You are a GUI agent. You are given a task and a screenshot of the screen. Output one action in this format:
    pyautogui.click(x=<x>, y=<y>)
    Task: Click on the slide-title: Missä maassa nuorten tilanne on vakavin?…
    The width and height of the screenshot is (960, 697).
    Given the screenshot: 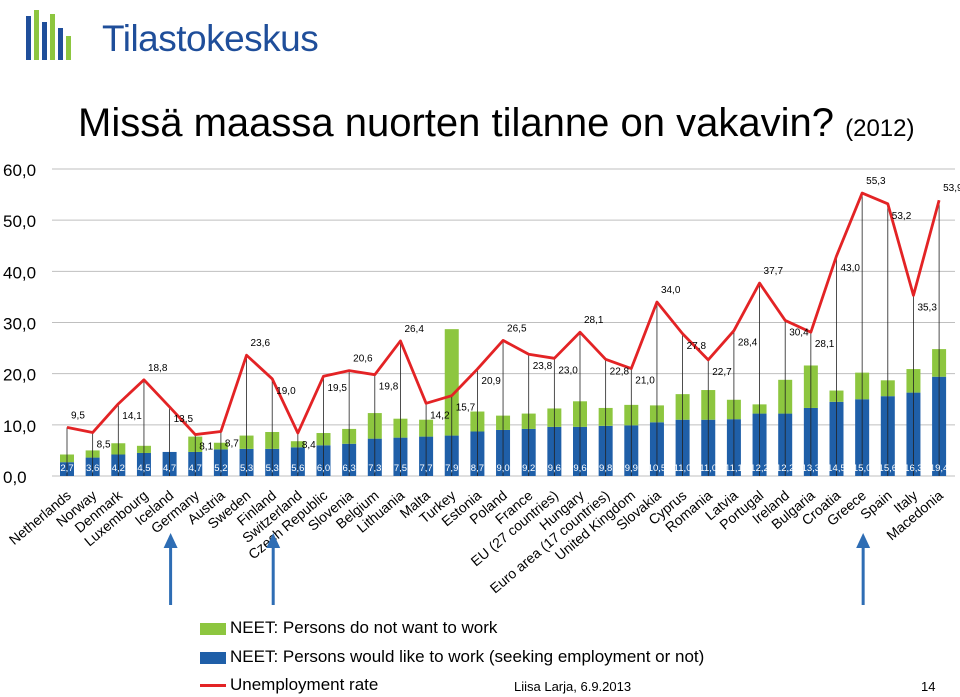 What is the action you would take?
    pyautogui.click(x=496, y=123)
    